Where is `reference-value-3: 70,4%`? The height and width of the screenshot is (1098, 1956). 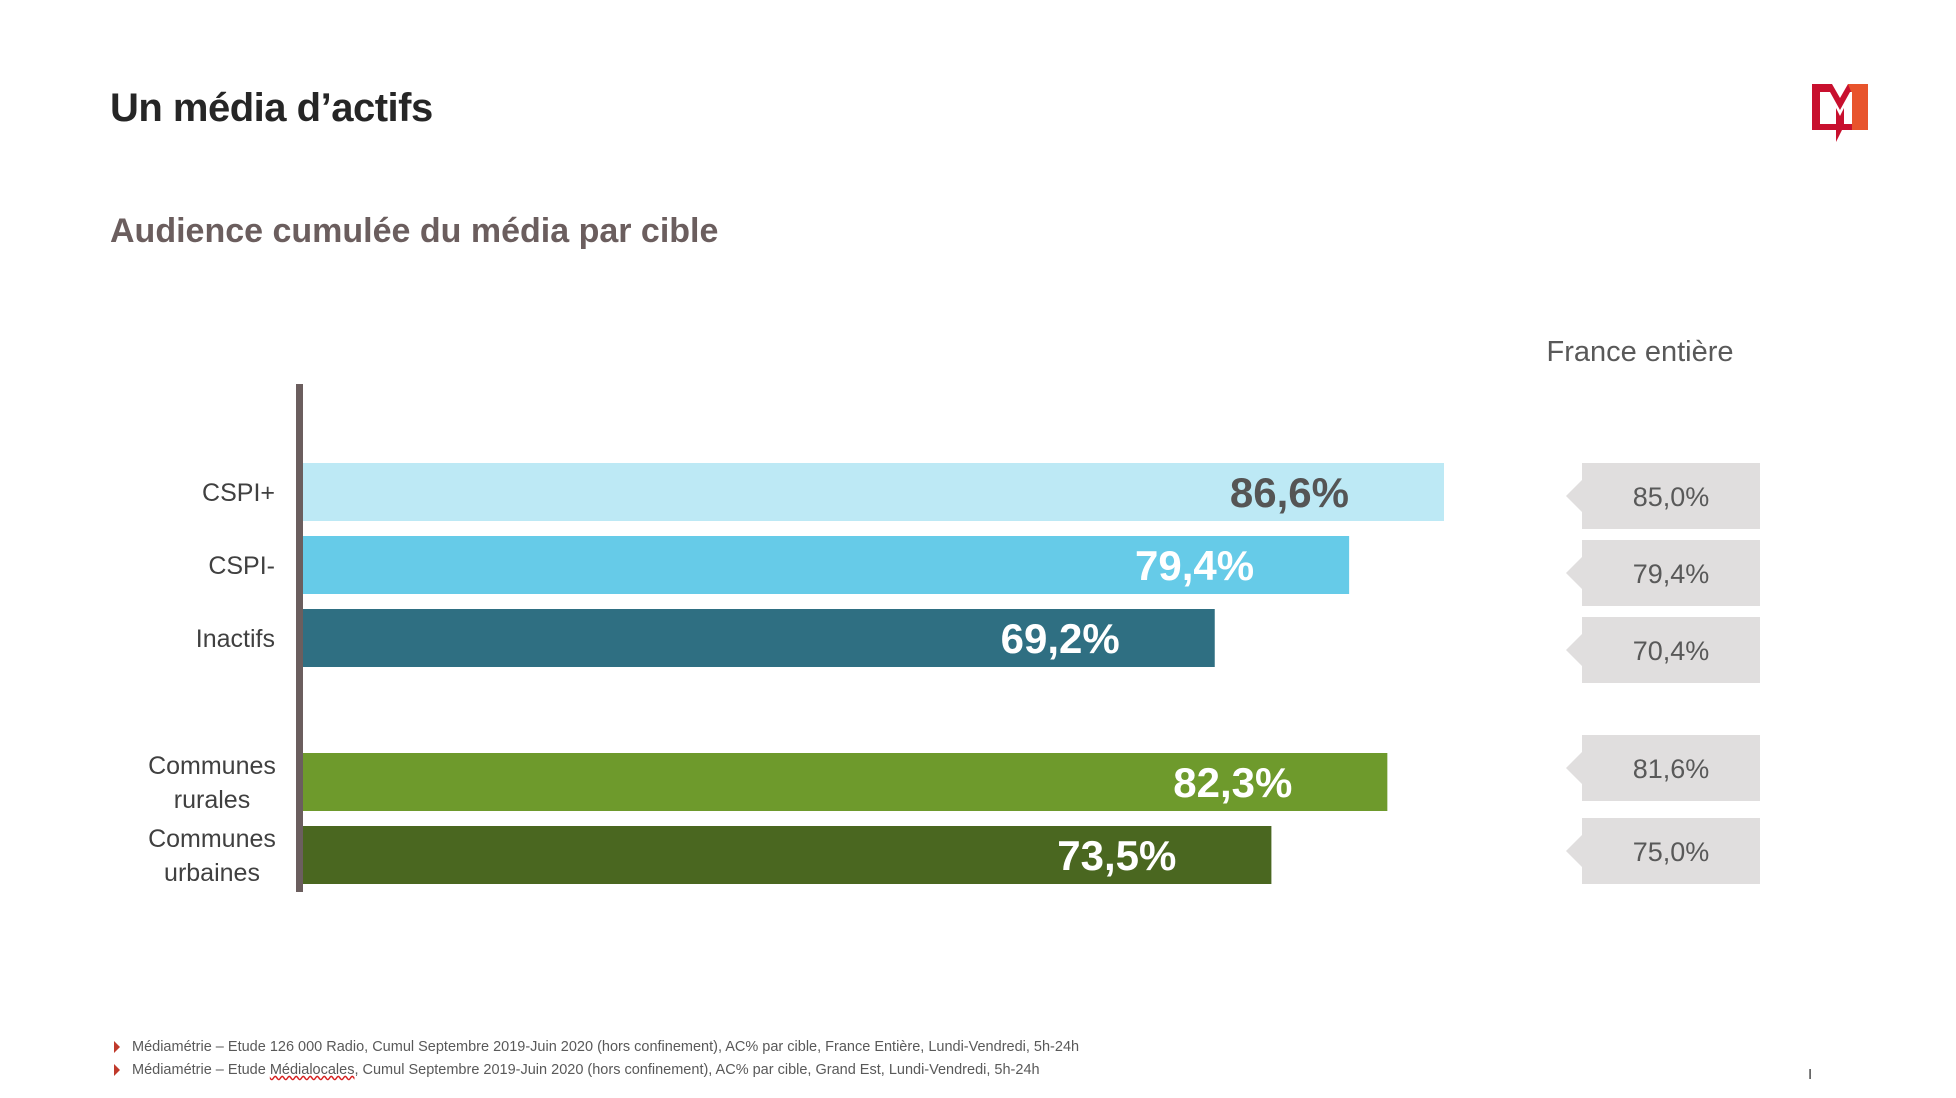
reference-value-3: 70,4% is located at coordinates (1671, 651).